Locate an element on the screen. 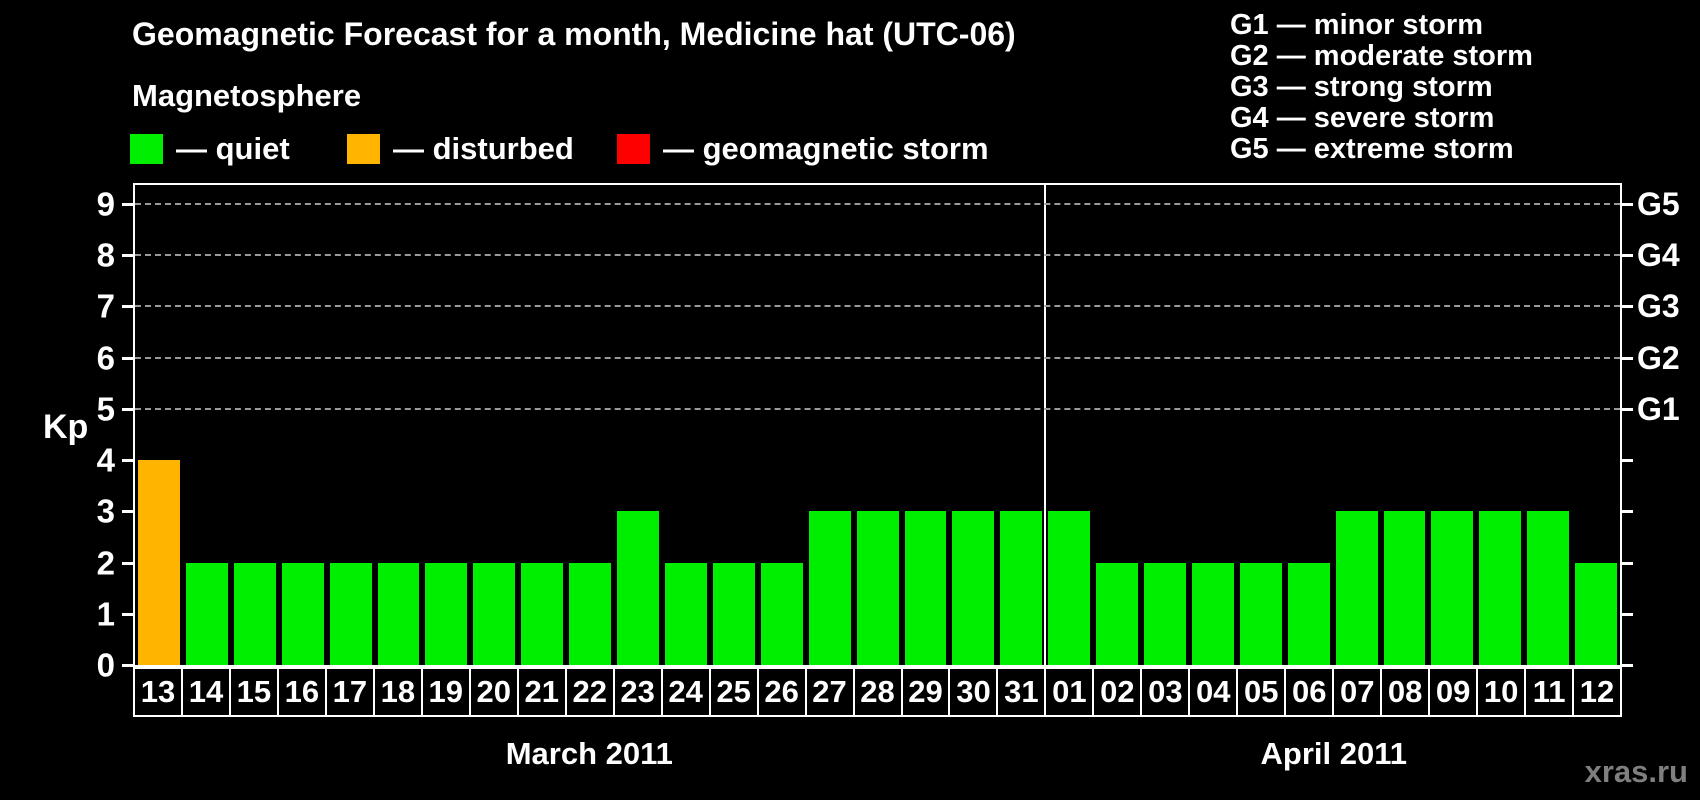 The width and height of the screenshot is (1700, 800). storm-swatch is located at coordinates (633, 149).